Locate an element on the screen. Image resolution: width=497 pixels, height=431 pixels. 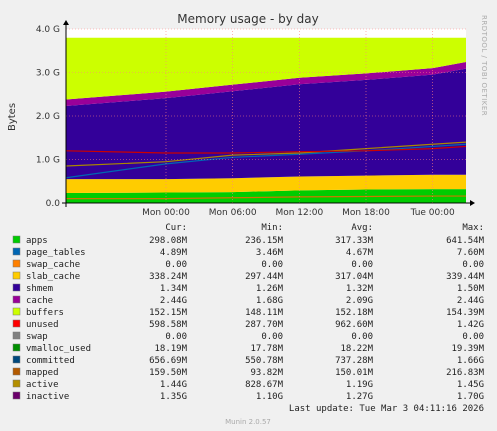
legend-value: 1.44G is located at coordinates (173, 385).